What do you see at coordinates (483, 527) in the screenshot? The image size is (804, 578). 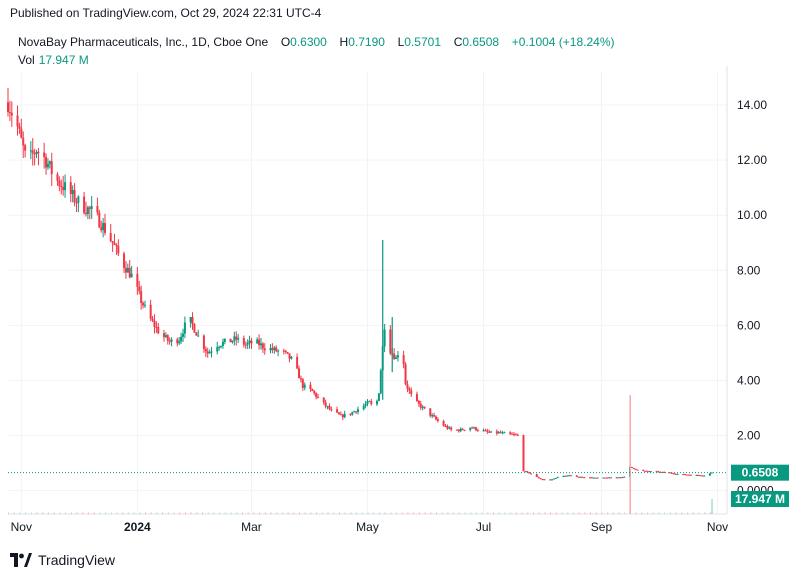 I see `time-tick-label: Jul` at bounding box center [483, 527].